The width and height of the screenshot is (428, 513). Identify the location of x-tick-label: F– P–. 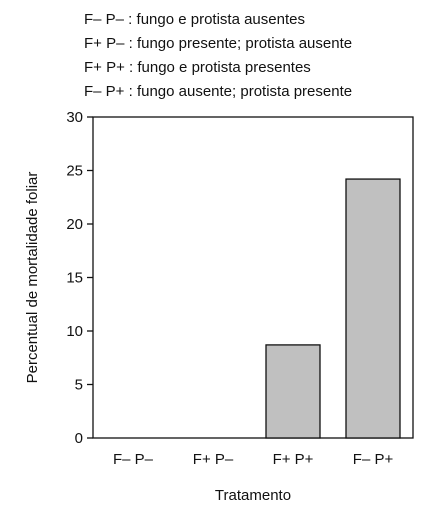
(133, 459).